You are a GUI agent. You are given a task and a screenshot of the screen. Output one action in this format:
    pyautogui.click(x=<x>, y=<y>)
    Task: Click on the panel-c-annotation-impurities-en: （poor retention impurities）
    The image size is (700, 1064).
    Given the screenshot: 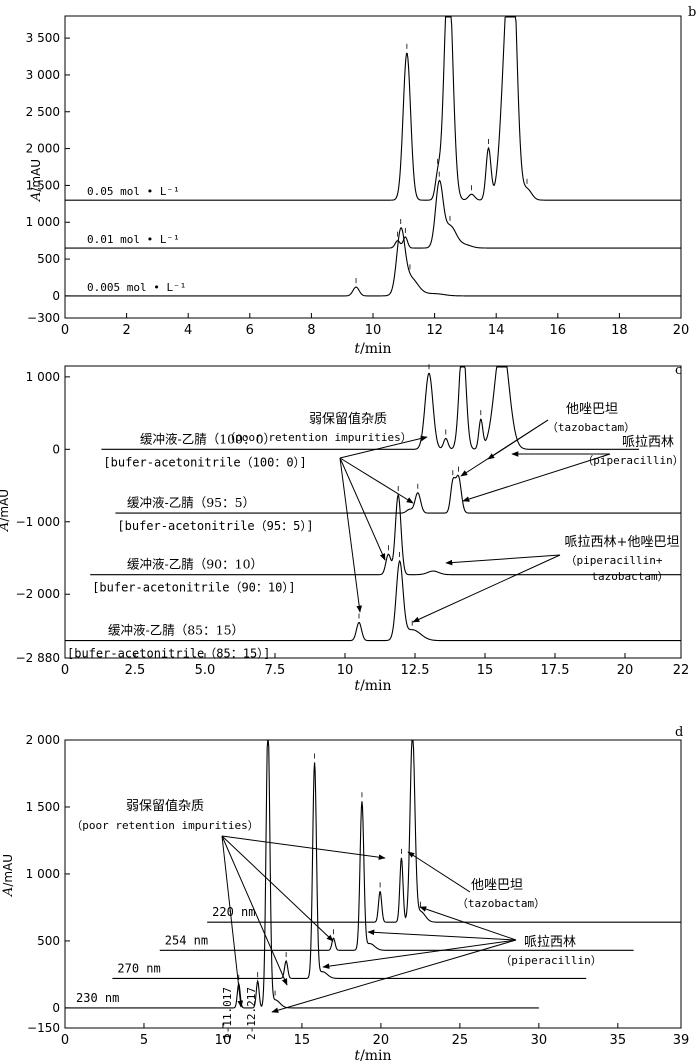 What is the action you would take?
    pyautogui.click(x=318, y=437)
    